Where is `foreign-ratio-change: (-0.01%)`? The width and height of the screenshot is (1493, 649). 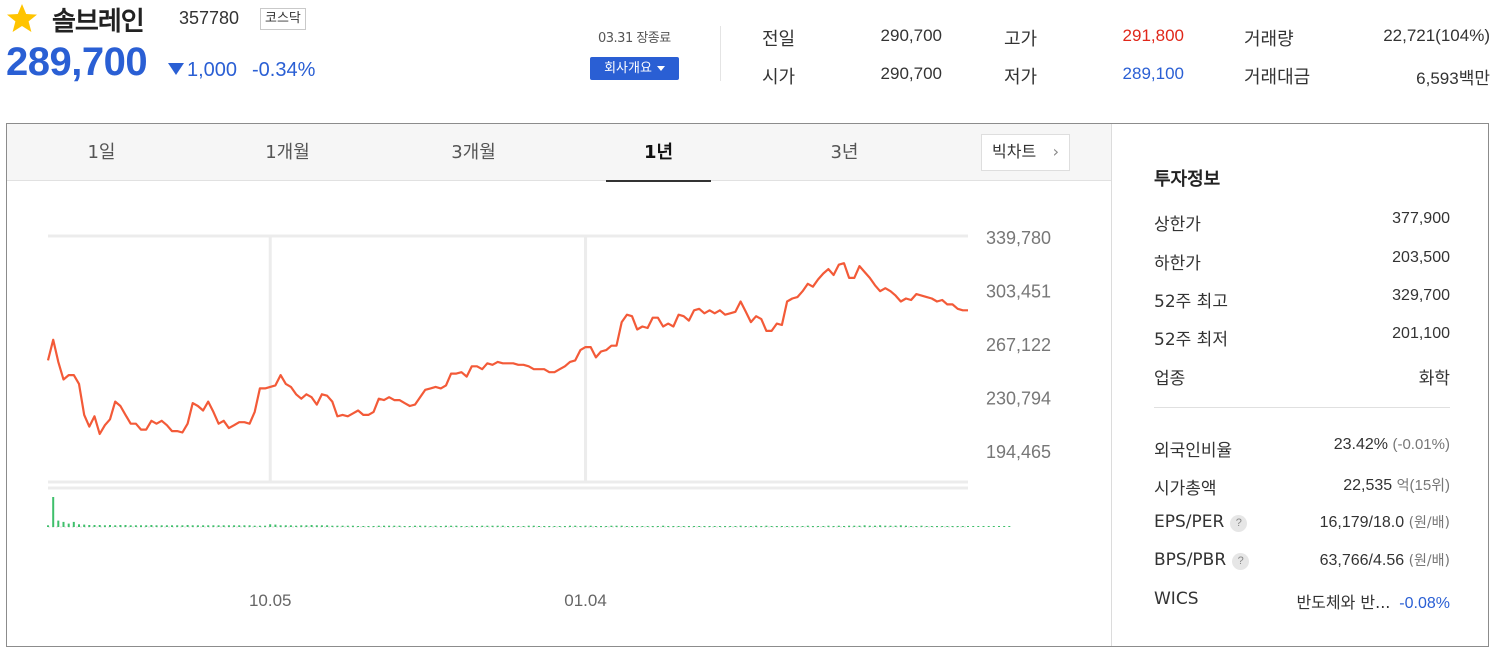
foreign-ratio-change: (-0.01%) is located at coordinates (1421, 444).